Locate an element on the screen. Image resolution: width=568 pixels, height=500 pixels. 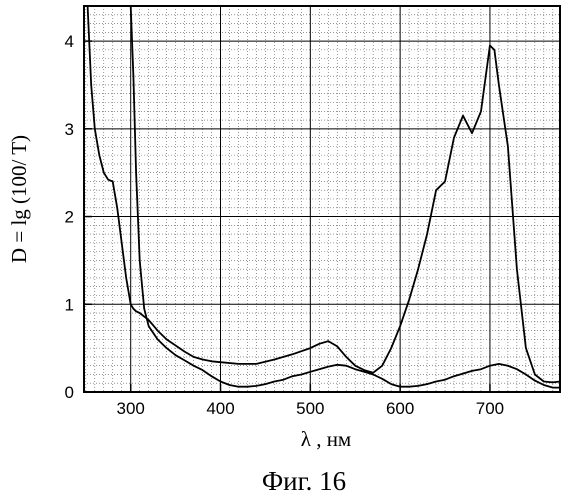
y-axis-label: D = lg (100/ T) is located at coordinates (19, 199).